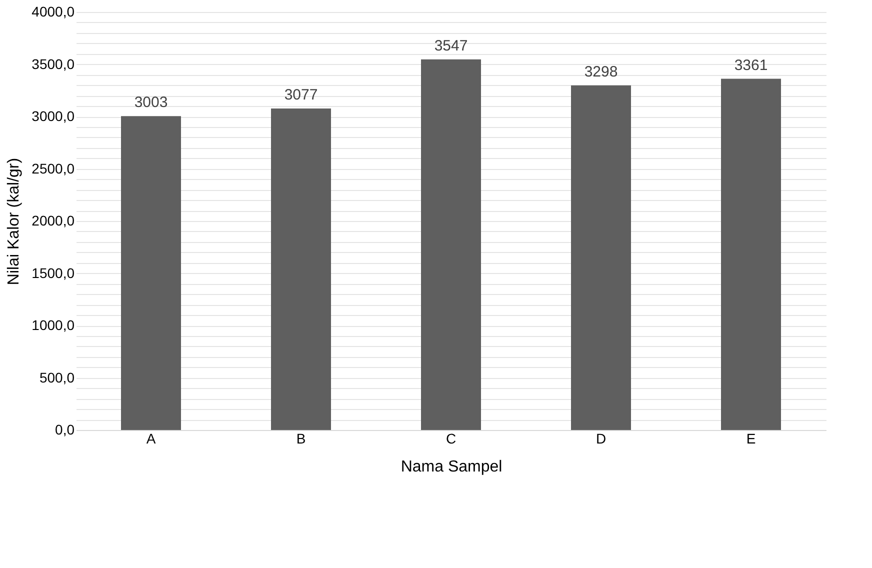 Image resolution: width=872 pixels, height=568 pixels. I want to click on x-tick-label: A, so click(151, 438).